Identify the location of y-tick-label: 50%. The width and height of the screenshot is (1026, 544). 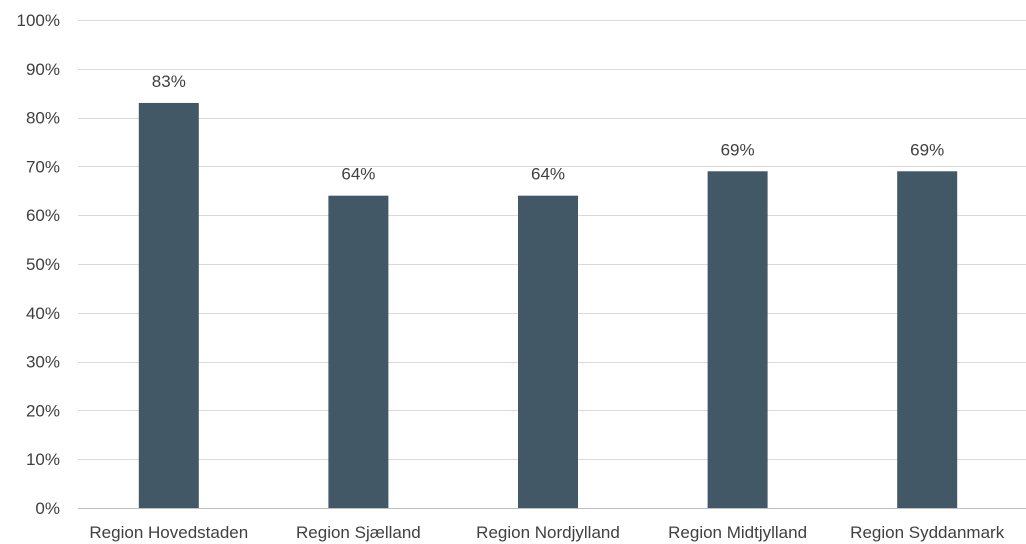
(43, 264).